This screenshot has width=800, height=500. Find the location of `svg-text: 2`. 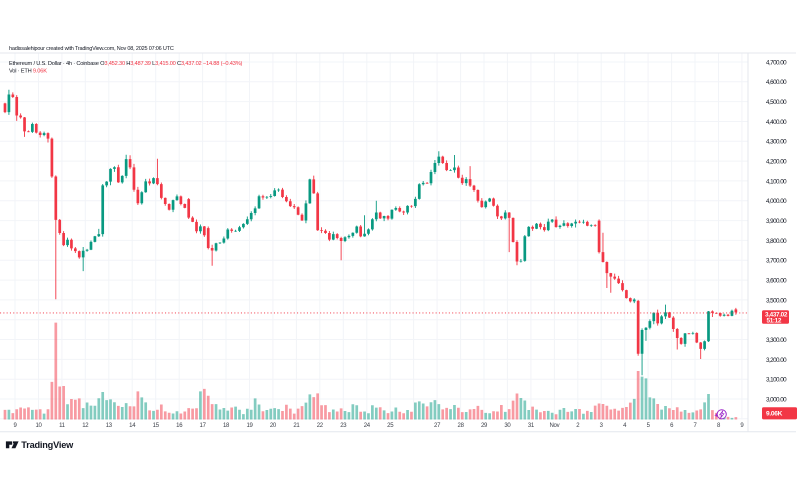

svg-text: 2 is located at coordinates (578, 426).